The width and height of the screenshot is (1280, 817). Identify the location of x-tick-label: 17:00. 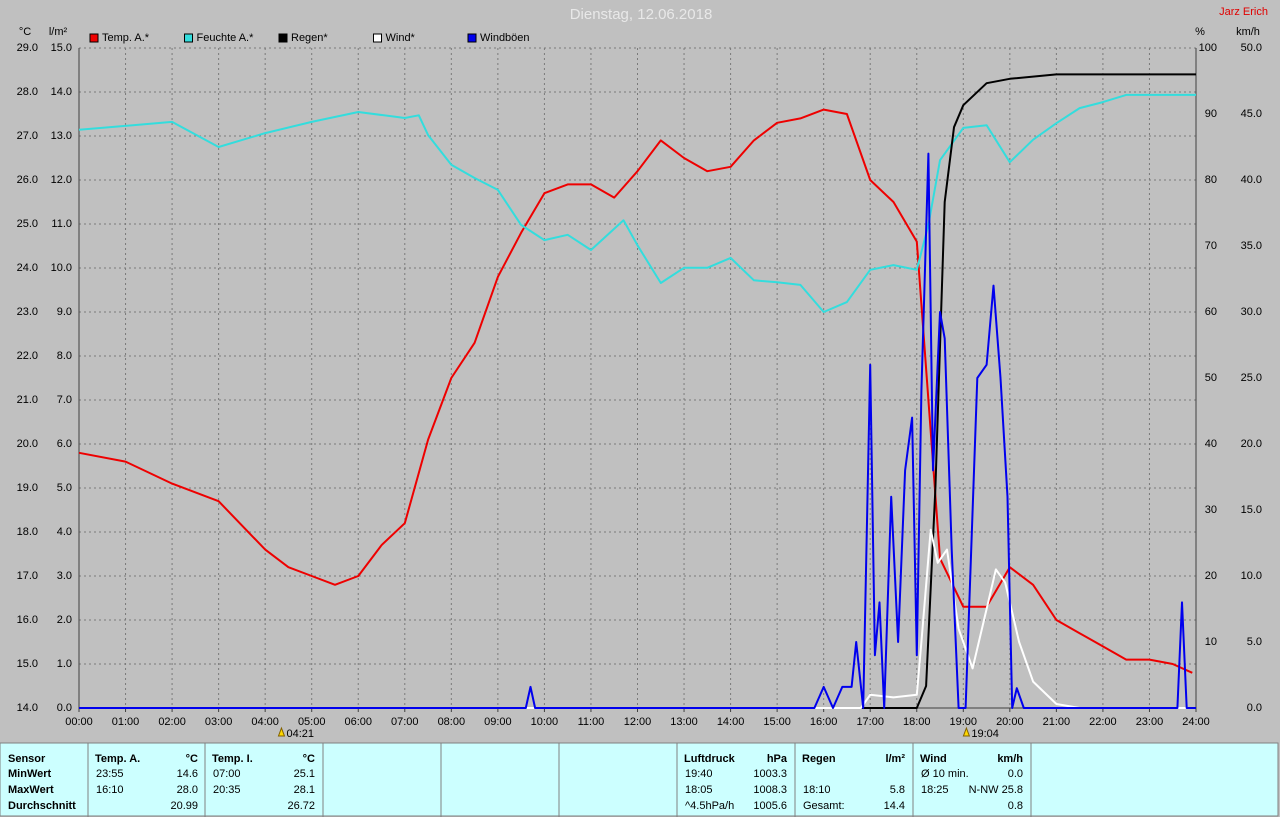
(870, 722).